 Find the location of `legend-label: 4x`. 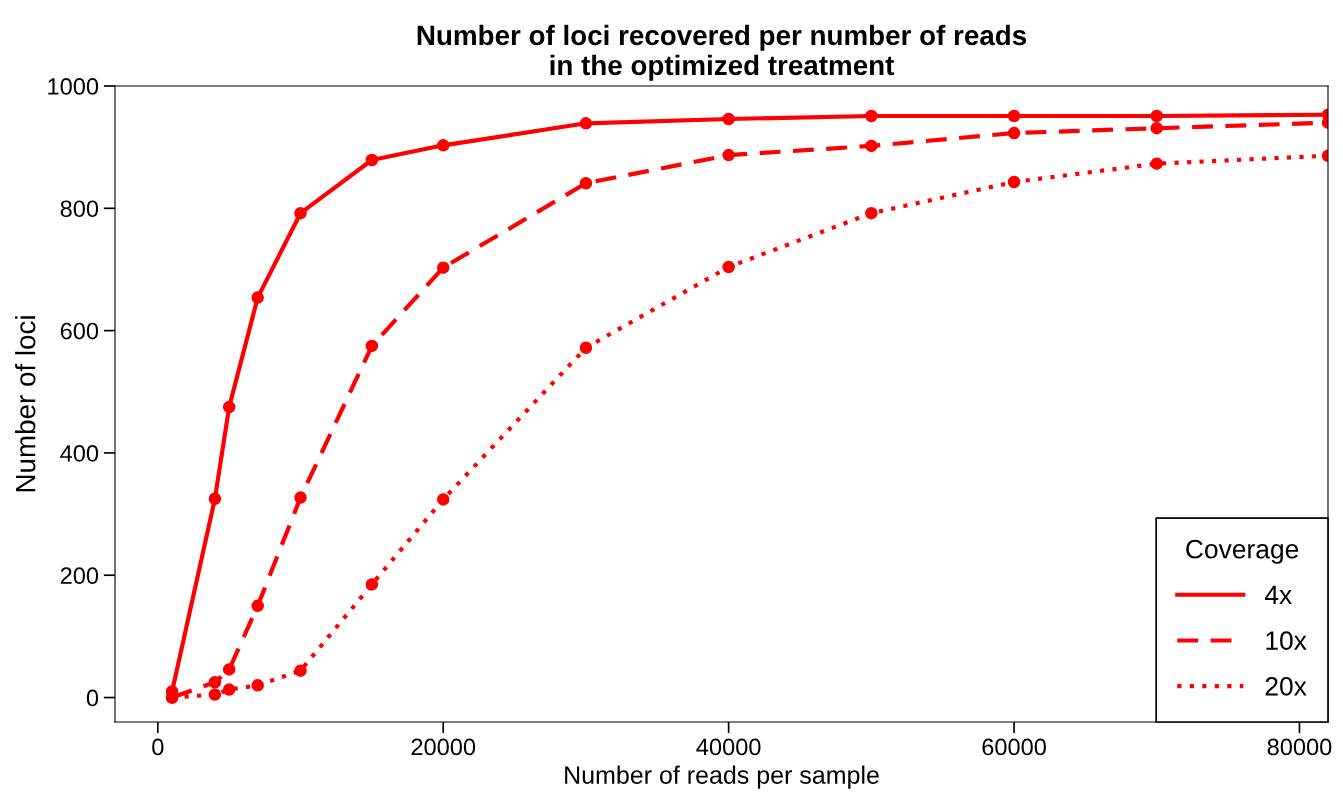

legend-label: 4x is located at coordinates (1278, 594).